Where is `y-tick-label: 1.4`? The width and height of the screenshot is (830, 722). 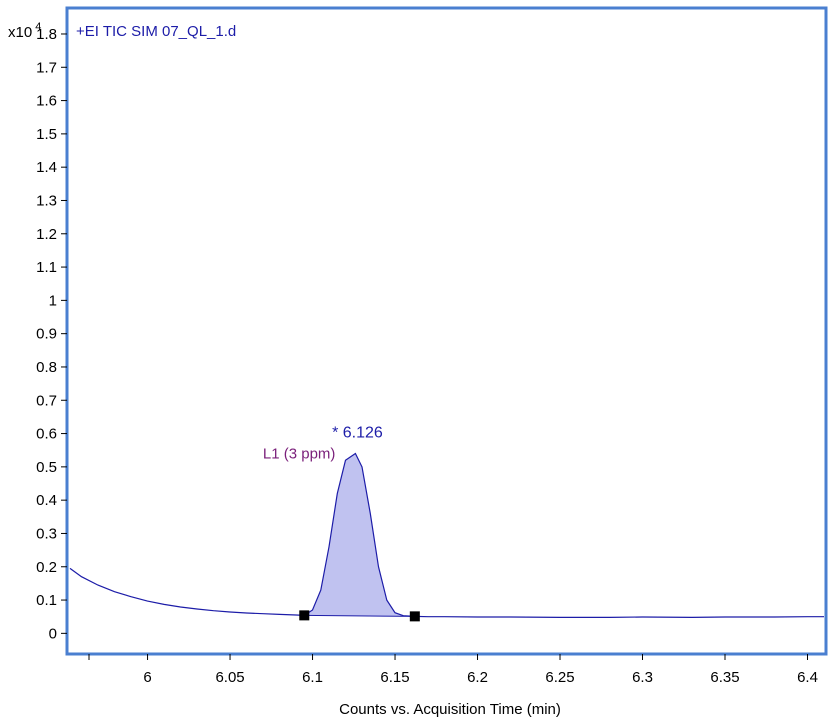 y-tick-label: 1.4 is located at coordinates (46, 167).